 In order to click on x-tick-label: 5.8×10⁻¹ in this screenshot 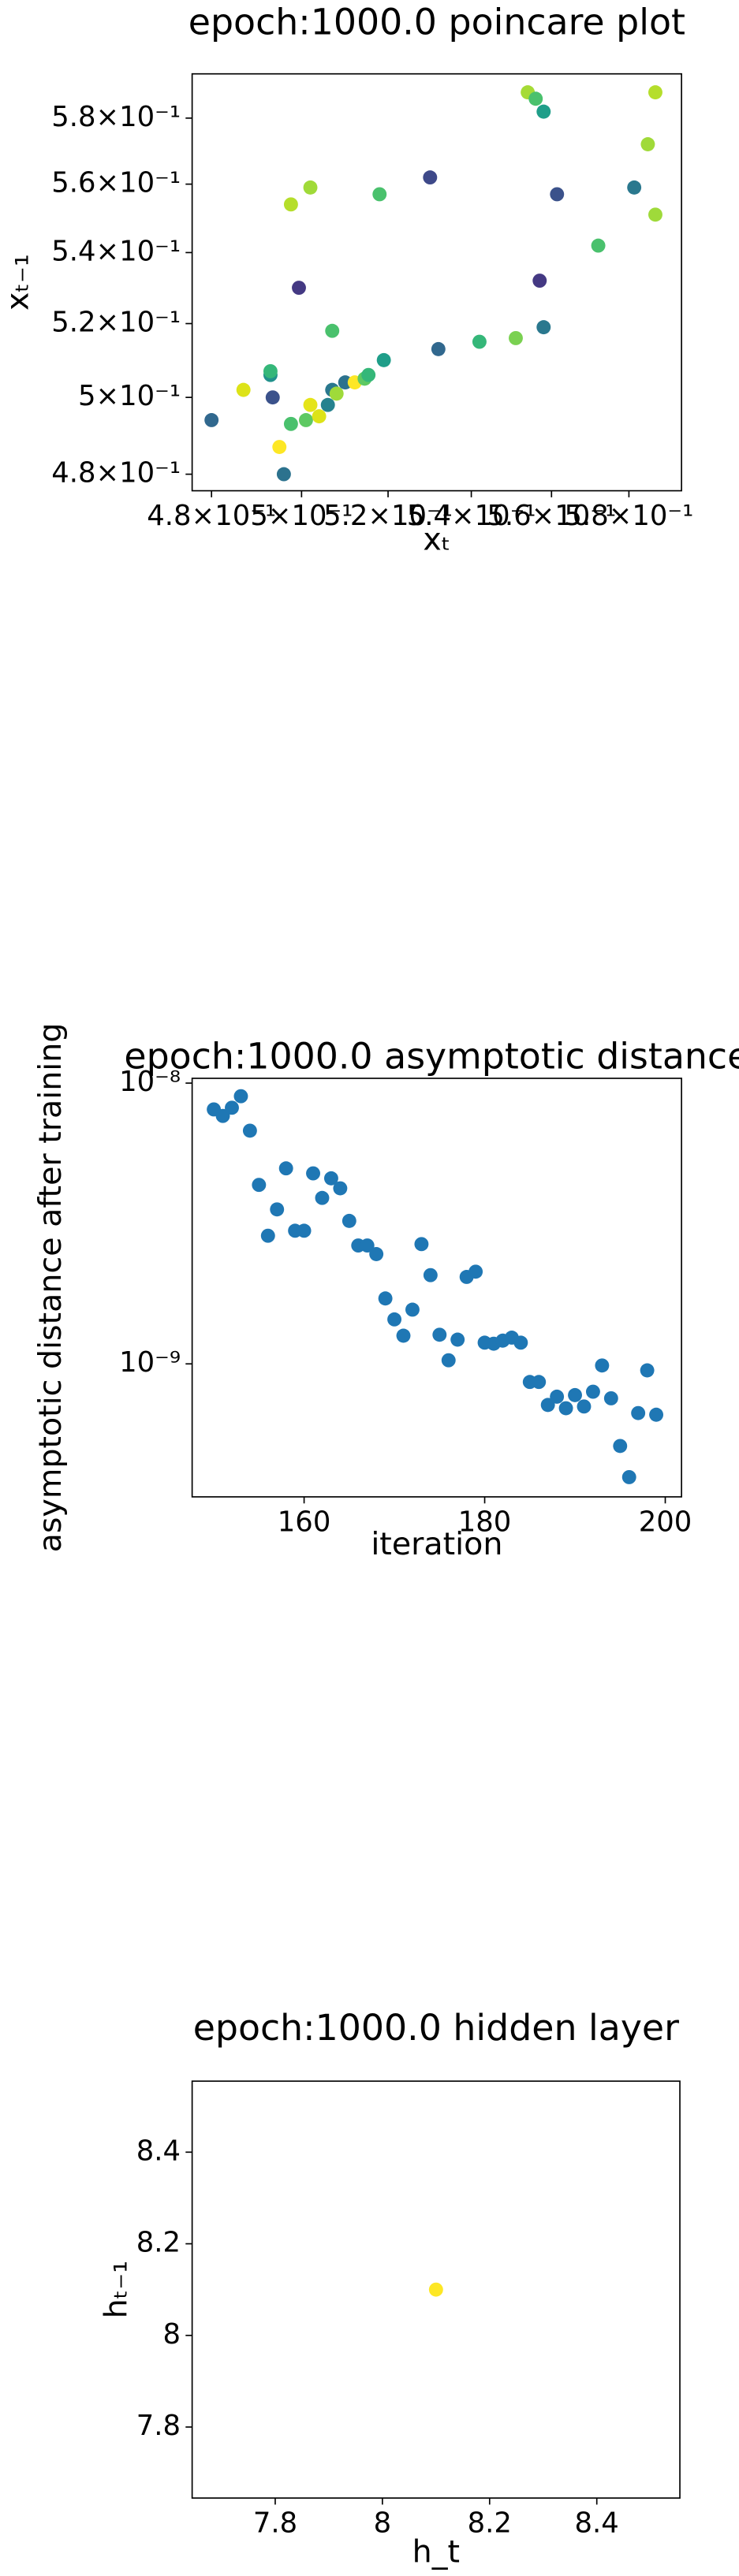, I will do `click(630, 516)`.